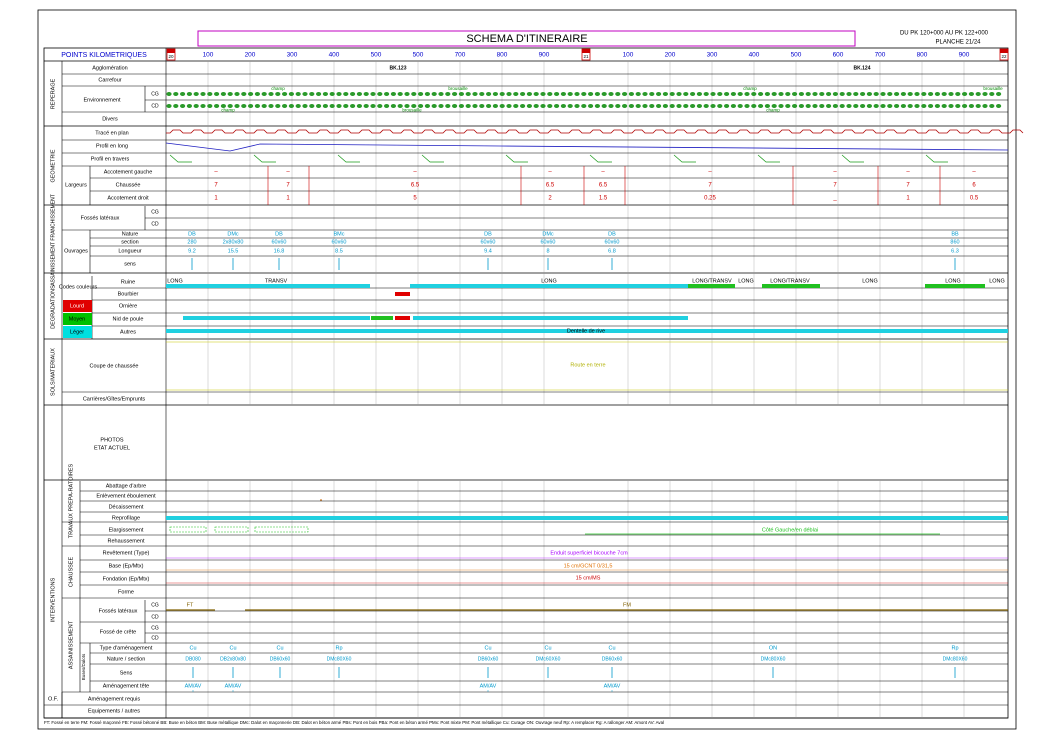 Image resolution: width=1053 pixels, height=745 pixels. Describe the element at coordinates (126, 579) in the screenshot. I see `row-label: Fondation (Ep/Mtx)` at that location.